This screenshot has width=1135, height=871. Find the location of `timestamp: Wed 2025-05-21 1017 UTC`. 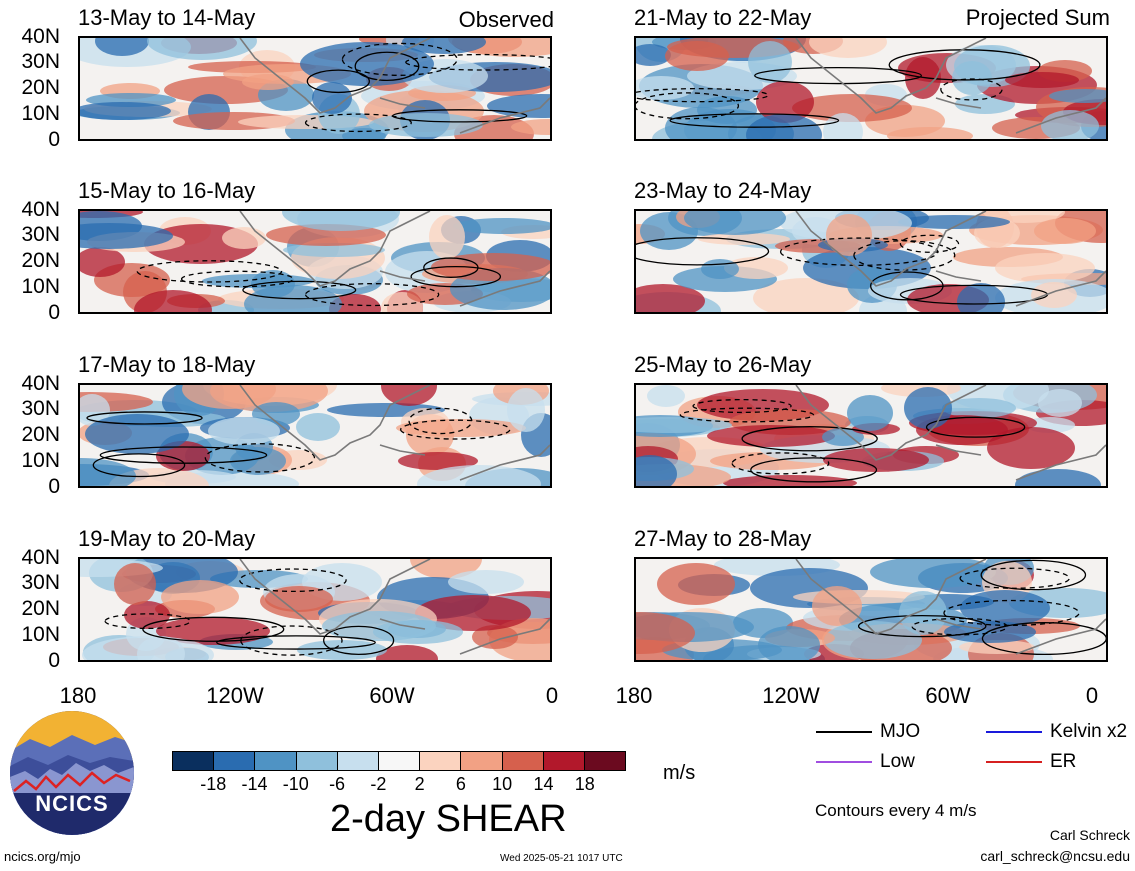

timestamp: Wed 2025-05-21 1017 UTC is located at coordinates (561, 858).